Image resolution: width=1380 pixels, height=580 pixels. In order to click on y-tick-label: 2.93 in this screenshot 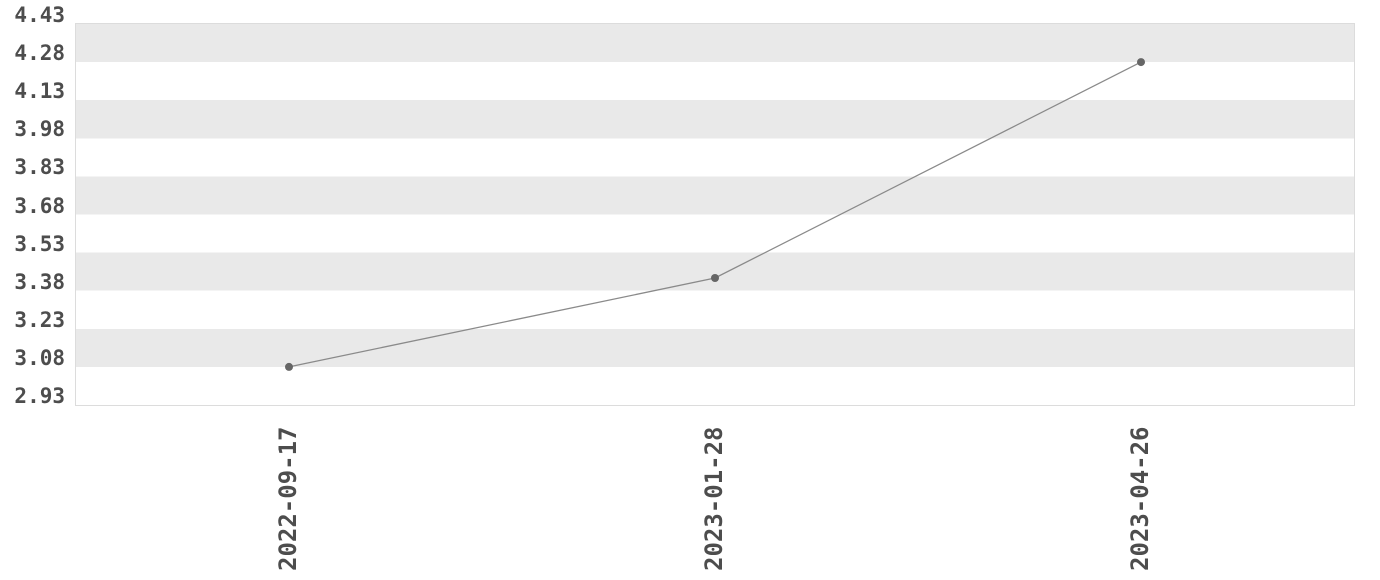, I will do `click(39, 396)`.